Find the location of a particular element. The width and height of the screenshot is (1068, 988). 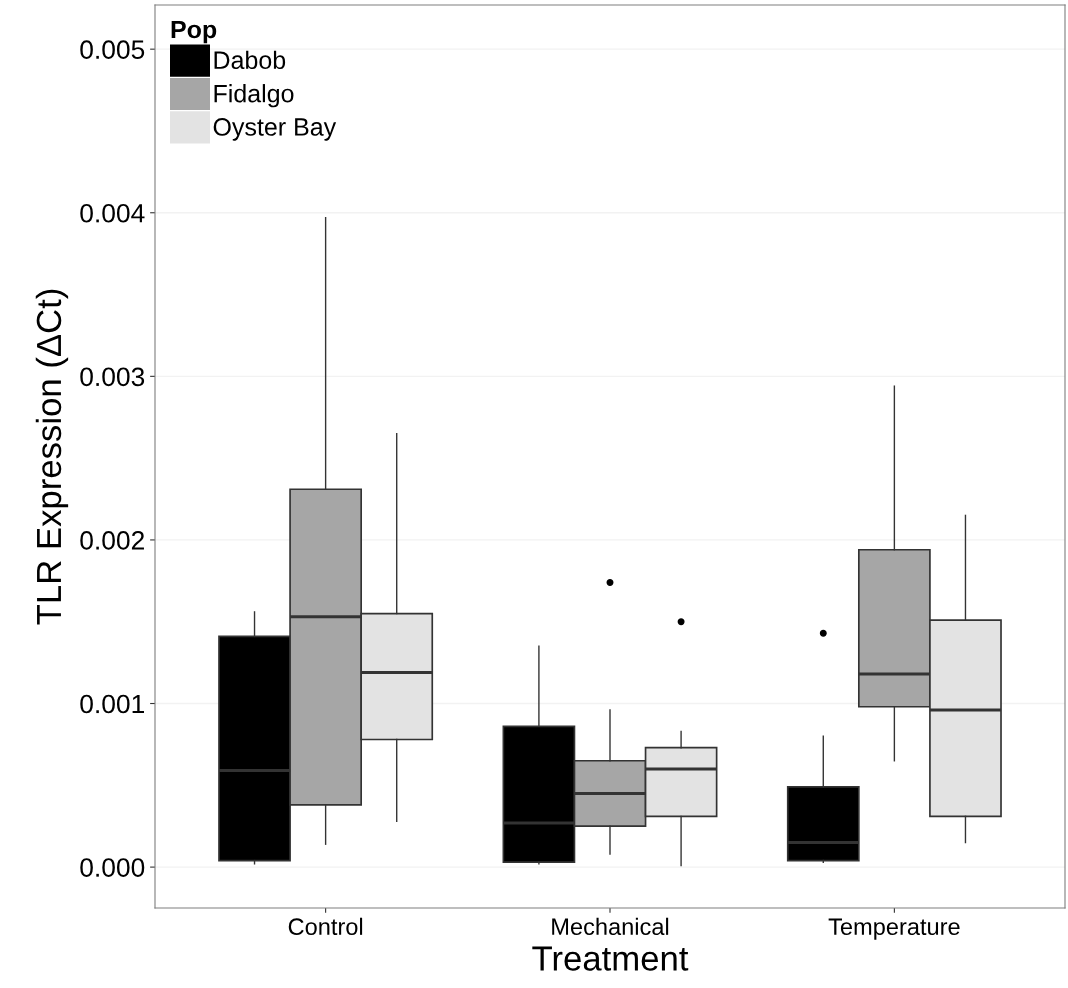

y-tick-label: 0.001 is located at coordinates (112, 704).